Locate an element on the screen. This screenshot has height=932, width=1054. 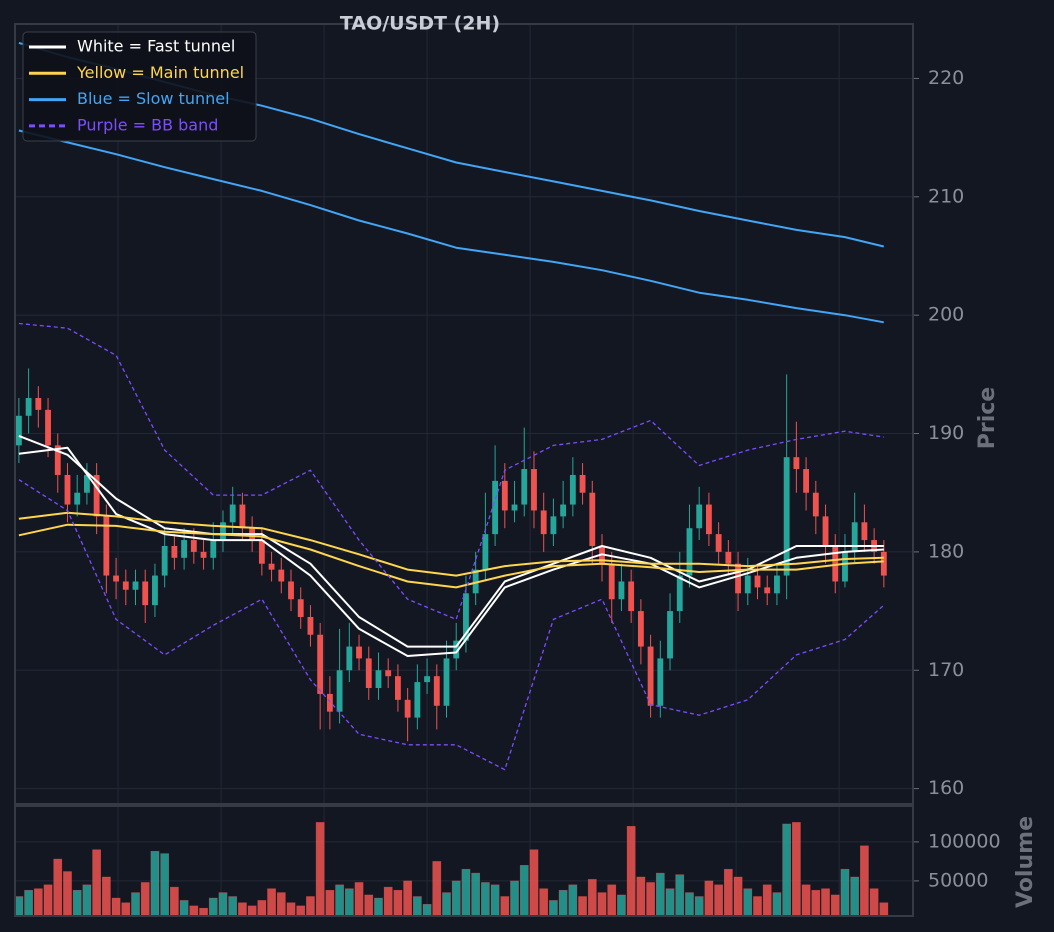
y-tick-label: 220 is located at coordinates (946, 78).